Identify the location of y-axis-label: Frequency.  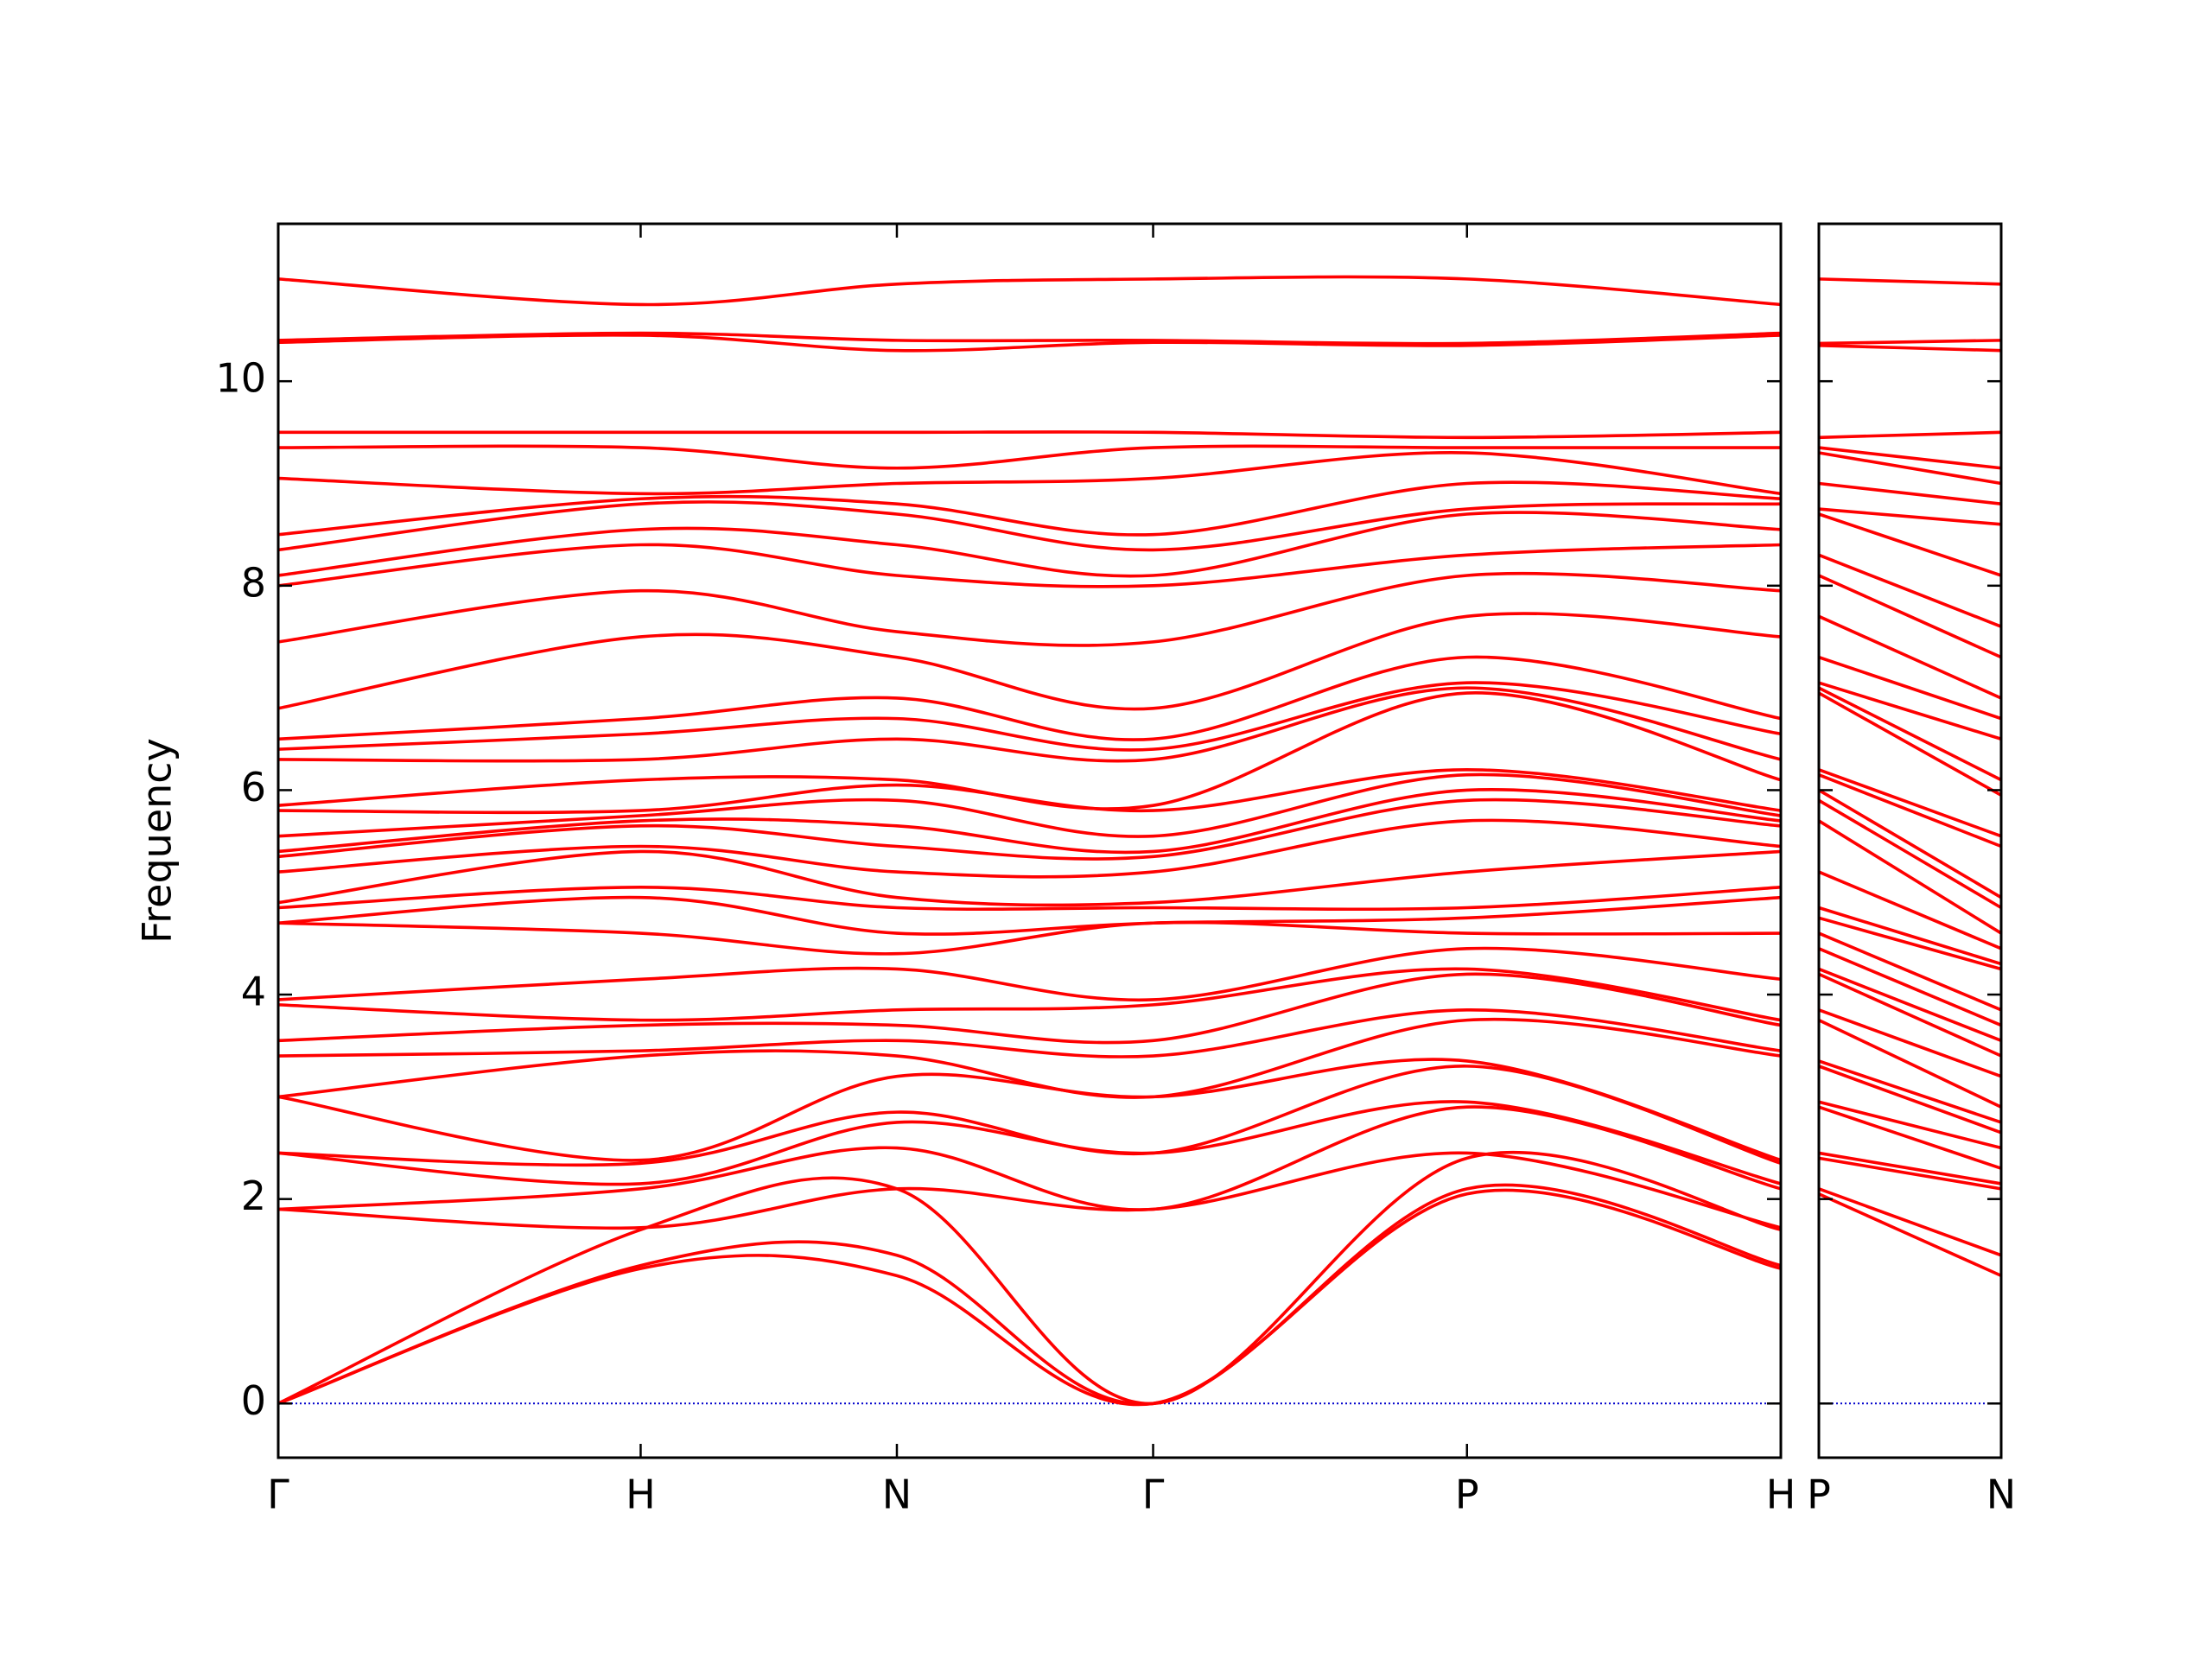
(157, 841).